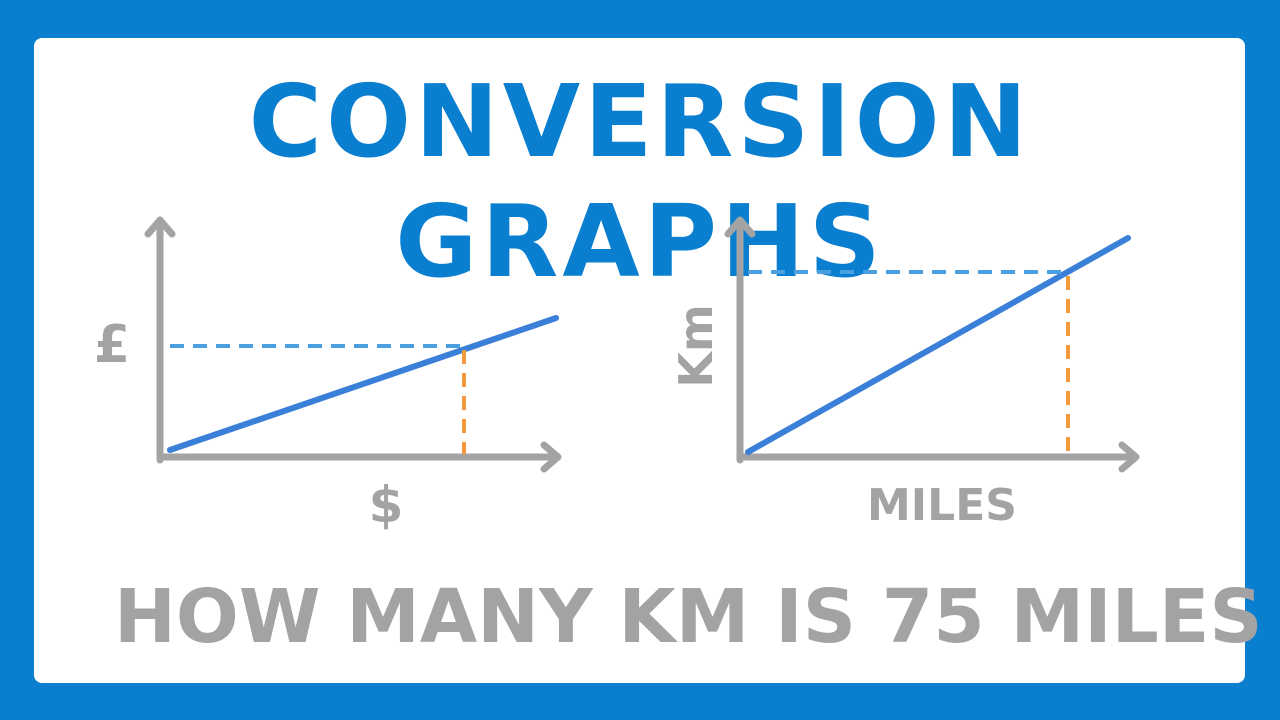 This screenshot has height=720, width=1280. I want to click on question-body: HOW MANY KM IS 75 MILES, so click(688, 617).